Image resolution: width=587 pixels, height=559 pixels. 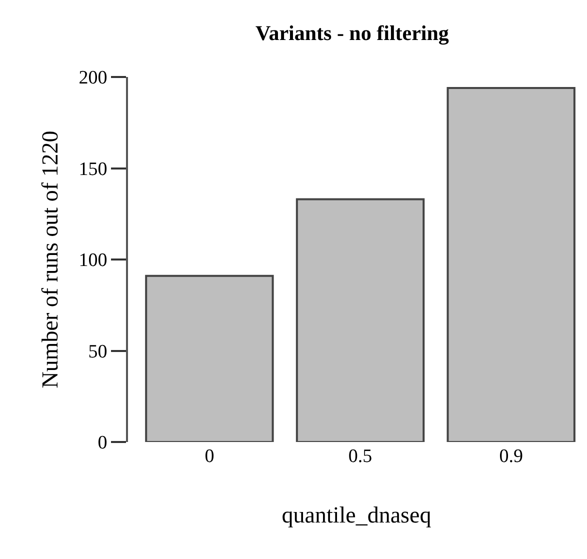 I want to click on y-tick-label: 50, so click(x=98, y=351).